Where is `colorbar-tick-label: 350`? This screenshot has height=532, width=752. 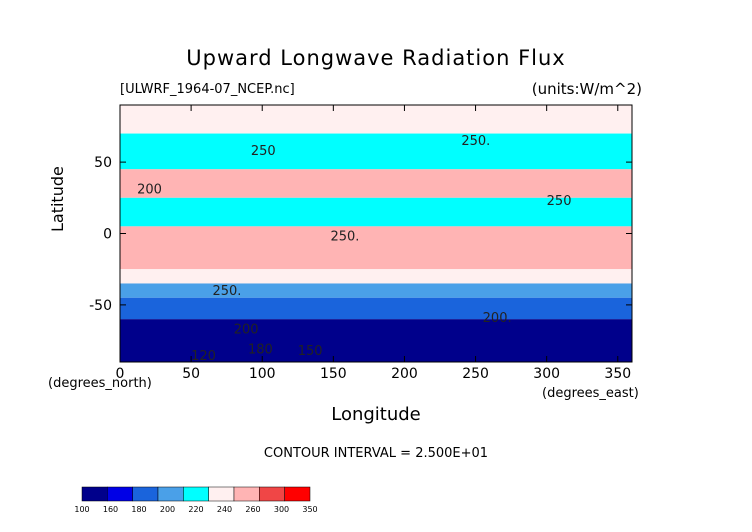 colorbar-tick-label: 350 is located at coordinates (309, 509).